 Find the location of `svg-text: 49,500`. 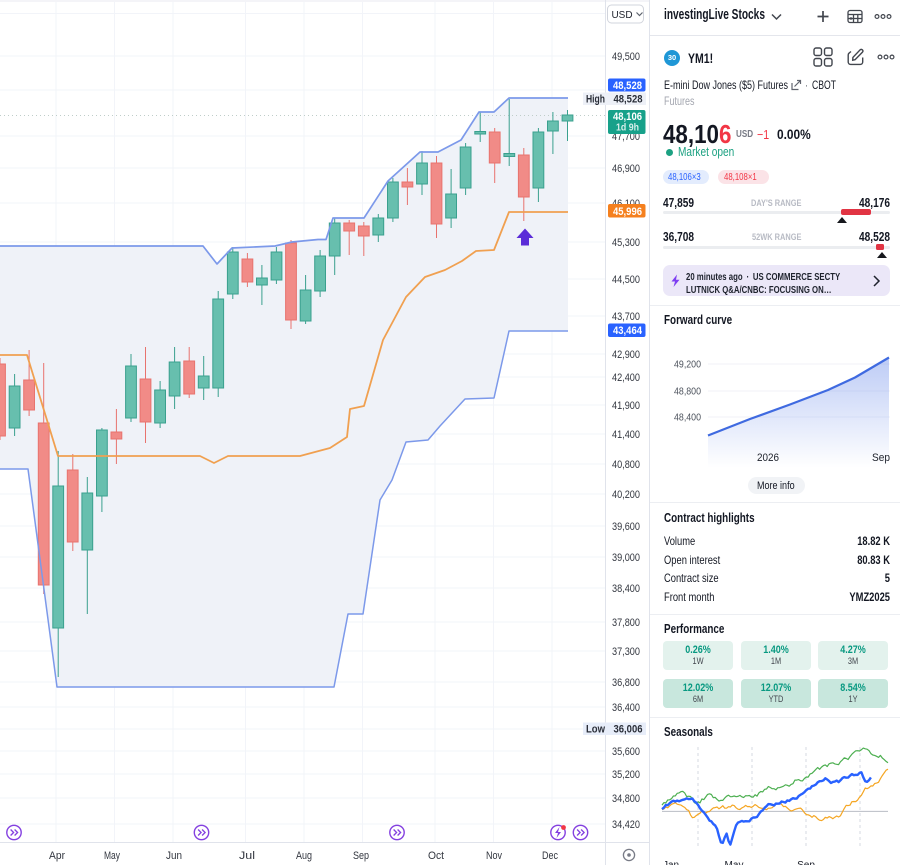

svg-text: 49,500 is located at coordinates (626, 57).